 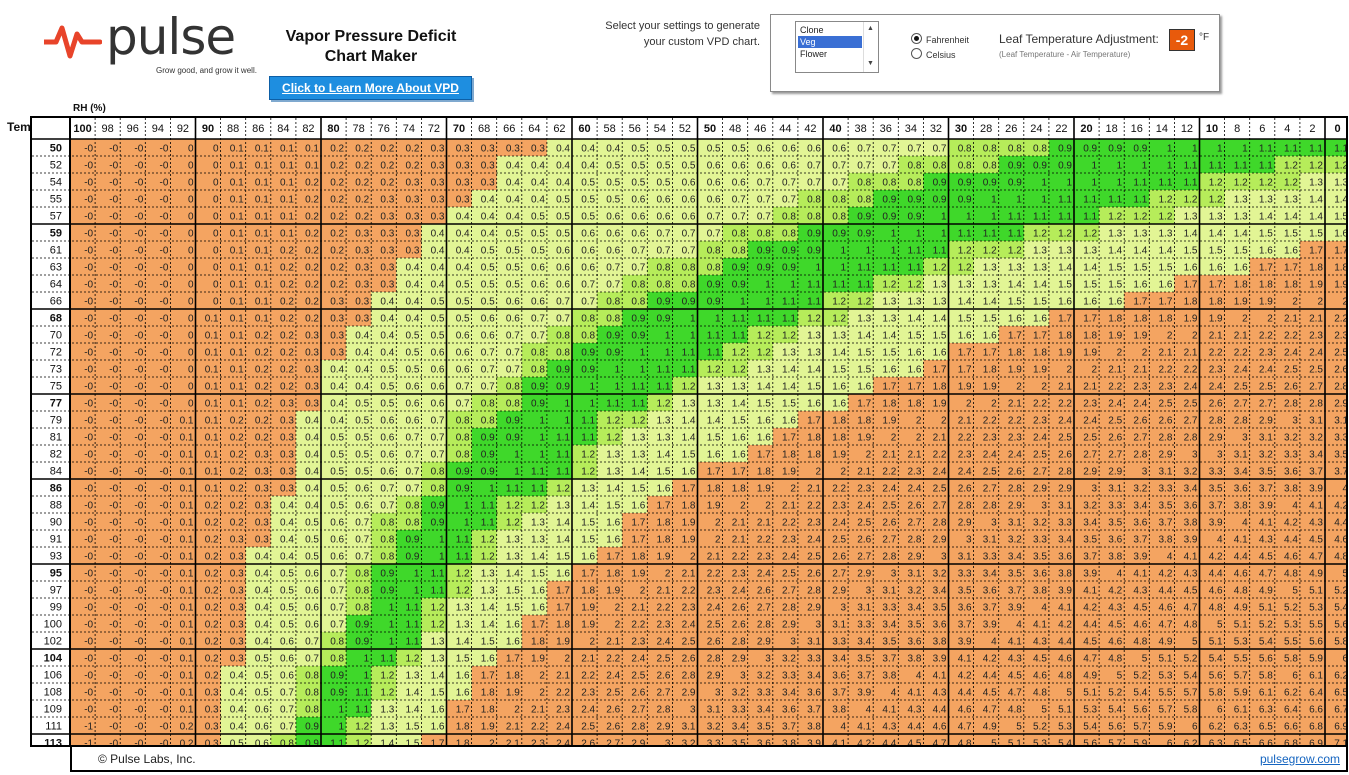 I want to click on vpd-cell-label: 4.8, so click(x=1040, y=693).